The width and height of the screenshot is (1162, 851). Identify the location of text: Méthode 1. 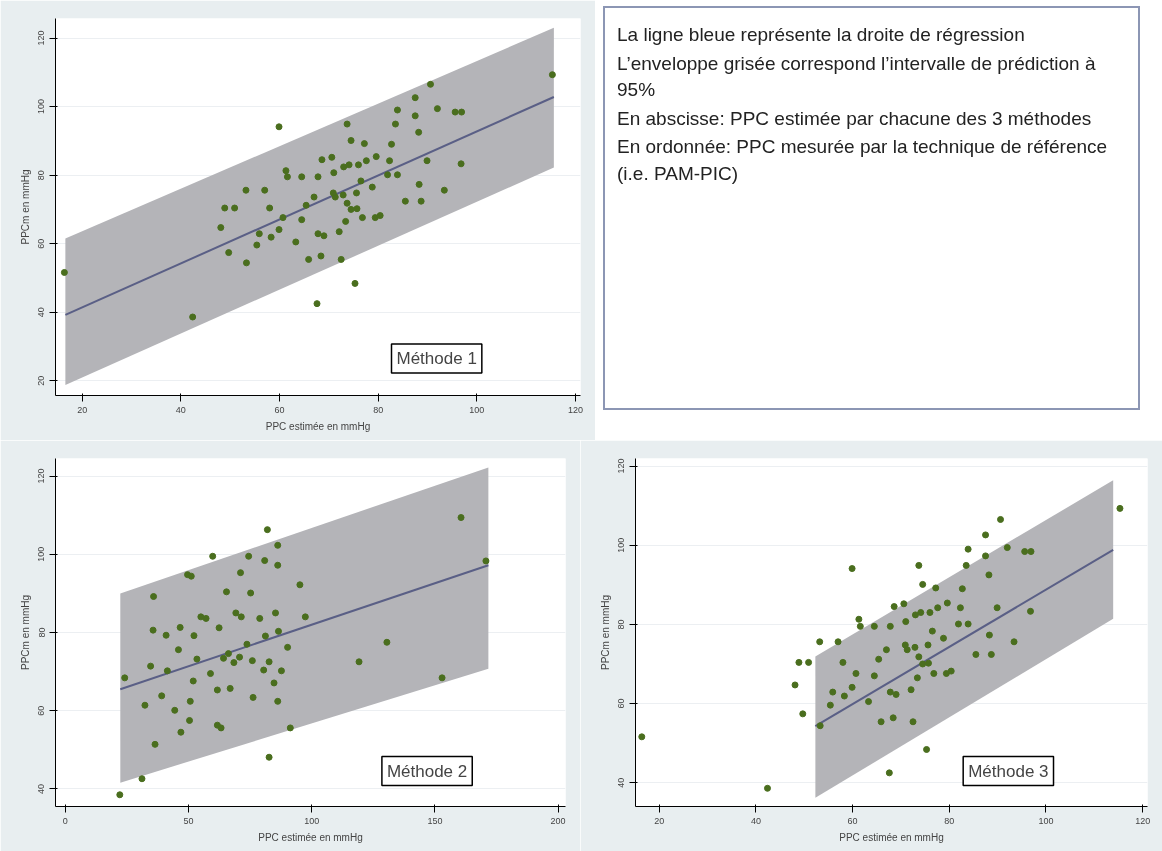
(436, 358).